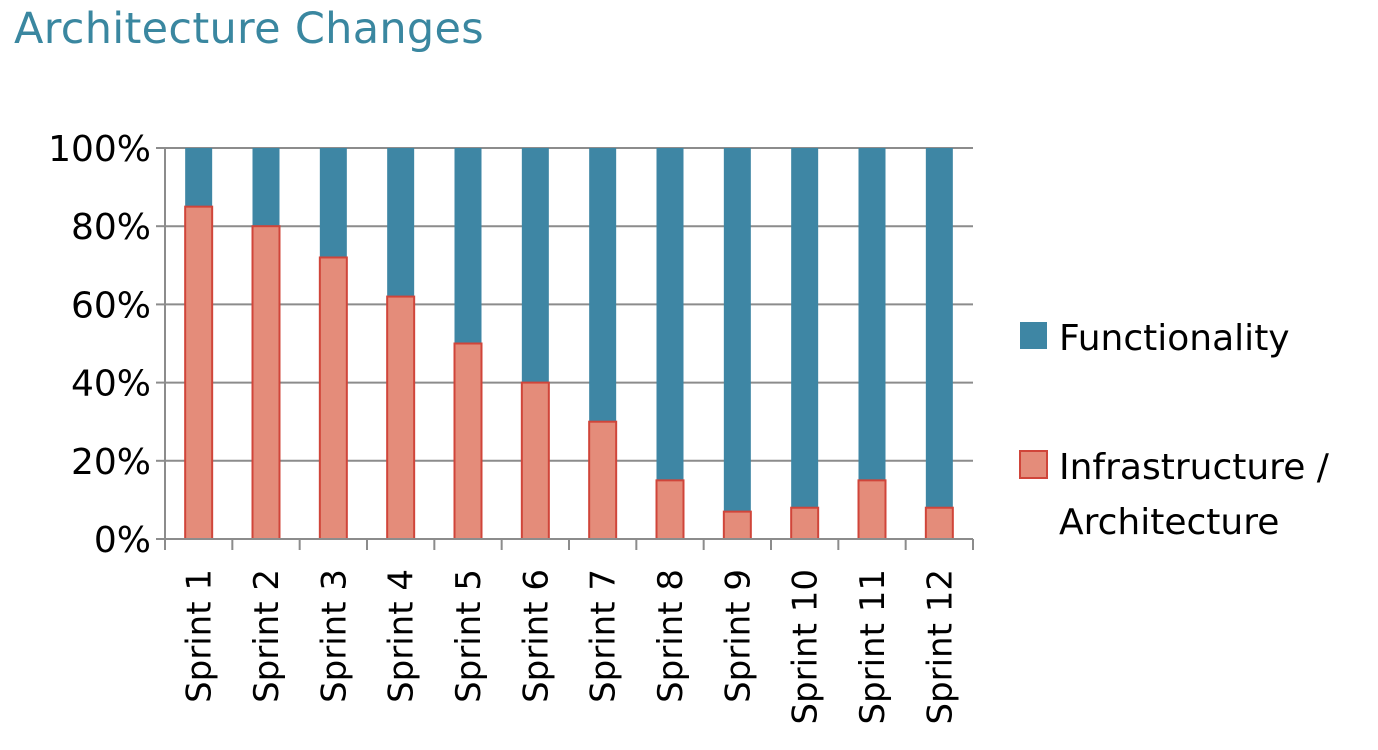 The image size is (1378, 750). I want to click on x-tick-label: Sprint 6, so click(536, 636).